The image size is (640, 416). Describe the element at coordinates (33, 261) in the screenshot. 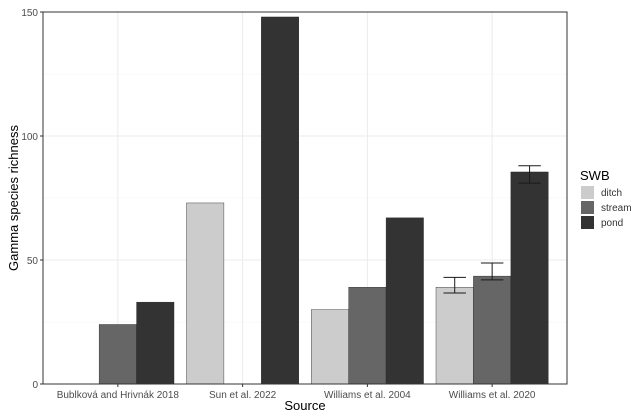

I see `y-tick-label: 50` at that location.